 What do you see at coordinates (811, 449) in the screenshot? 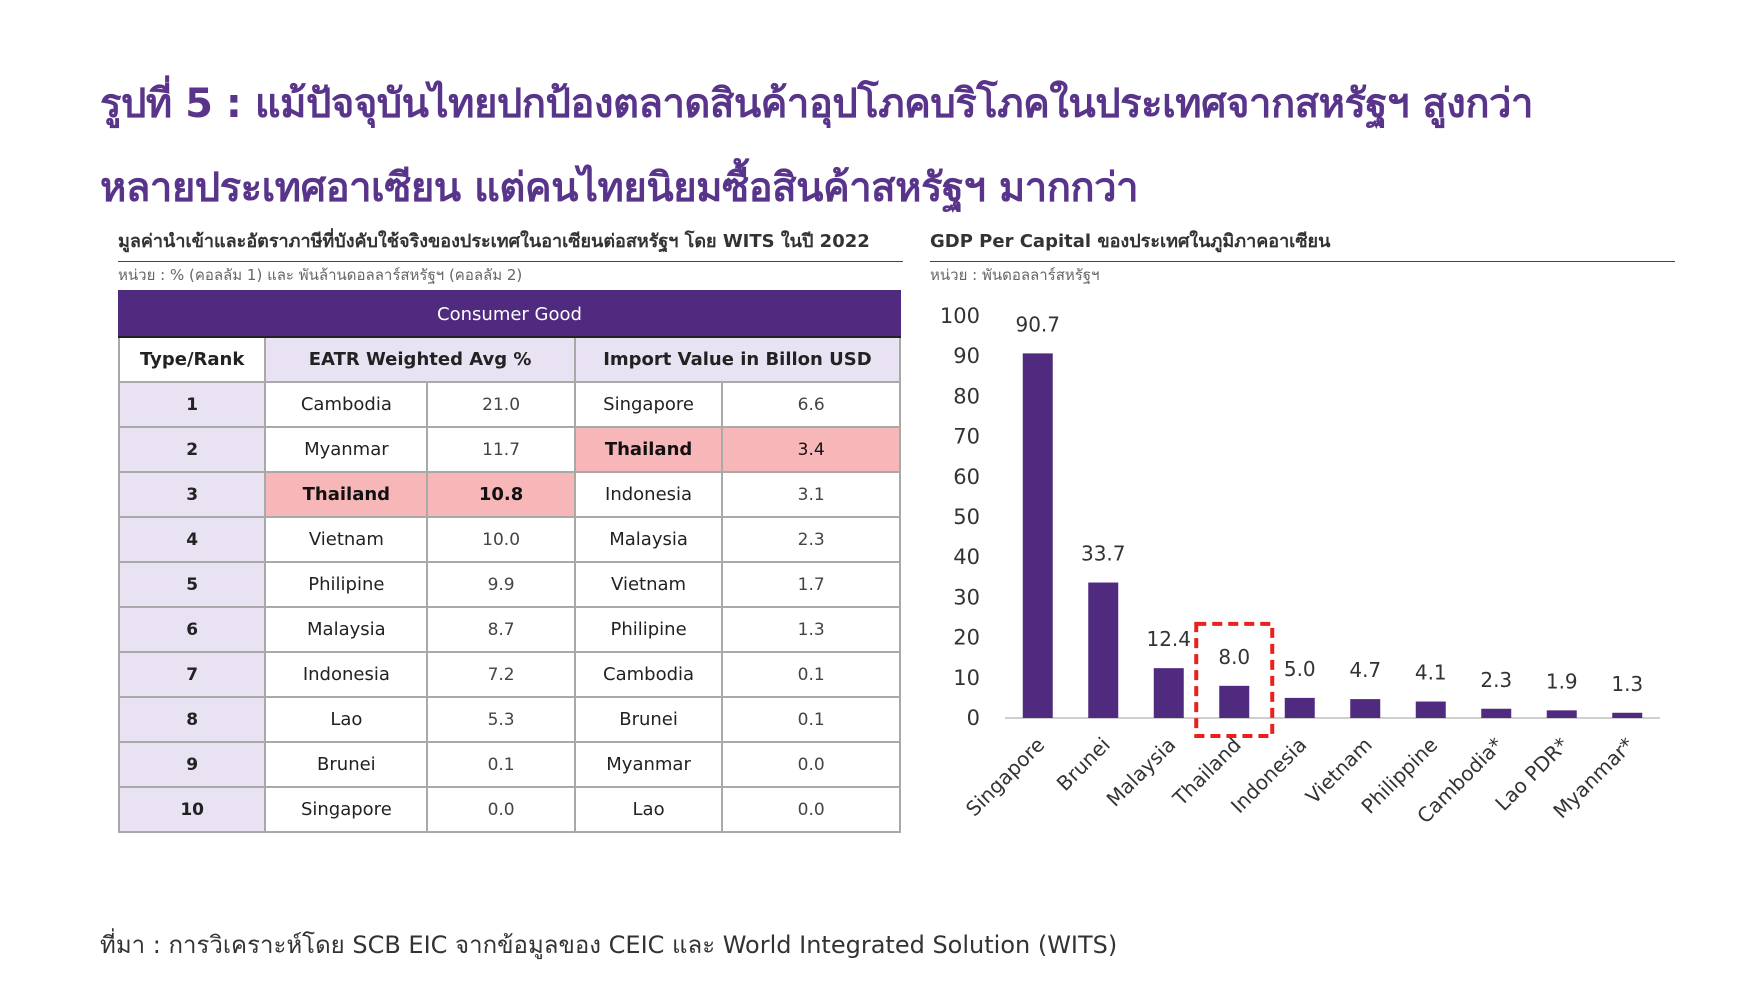
I see `import-value-cell: 3.4` at bounding box center [811, 449].